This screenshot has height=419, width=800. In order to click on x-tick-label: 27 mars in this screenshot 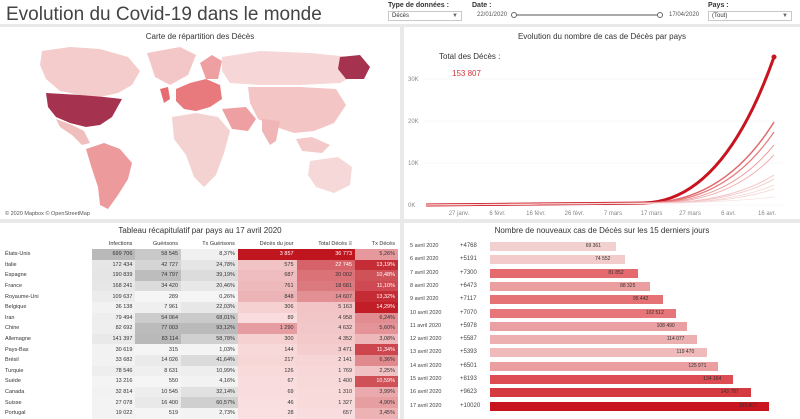, I will do `click(690, 214)`.